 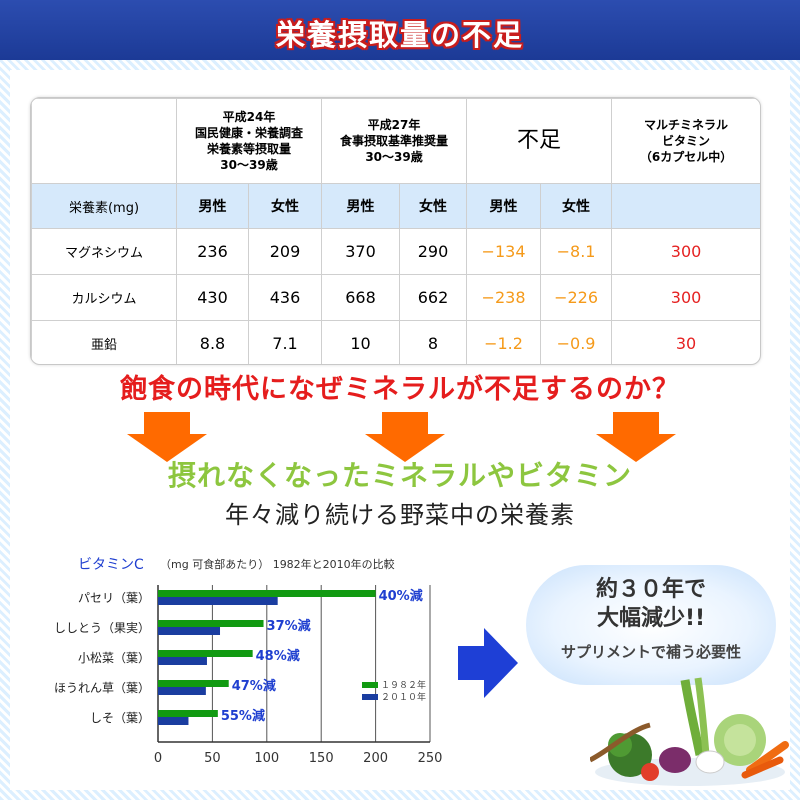 I want to click on x-tick-label: 100, so click(x=266, y=758).